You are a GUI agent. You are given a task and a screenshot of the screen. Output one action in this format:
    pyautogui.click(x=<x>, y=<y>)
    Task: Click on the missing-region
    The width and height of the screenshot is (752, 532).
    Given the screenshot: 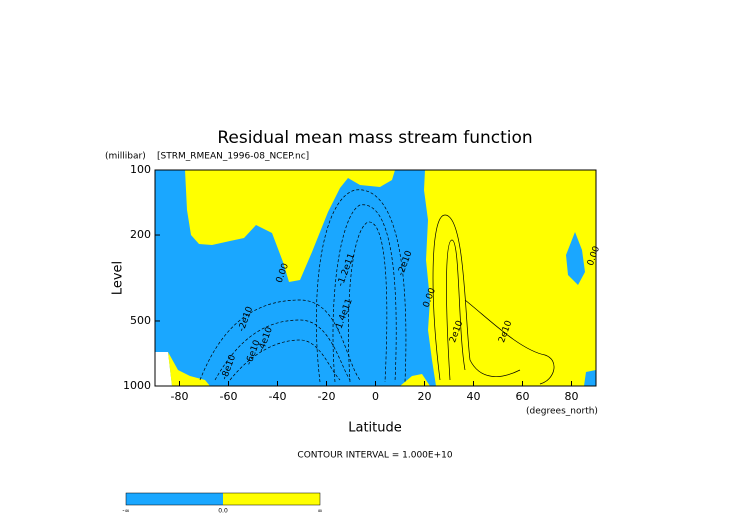 What is the action you would take?
    pyautogui.click(x=163, y=369)
    